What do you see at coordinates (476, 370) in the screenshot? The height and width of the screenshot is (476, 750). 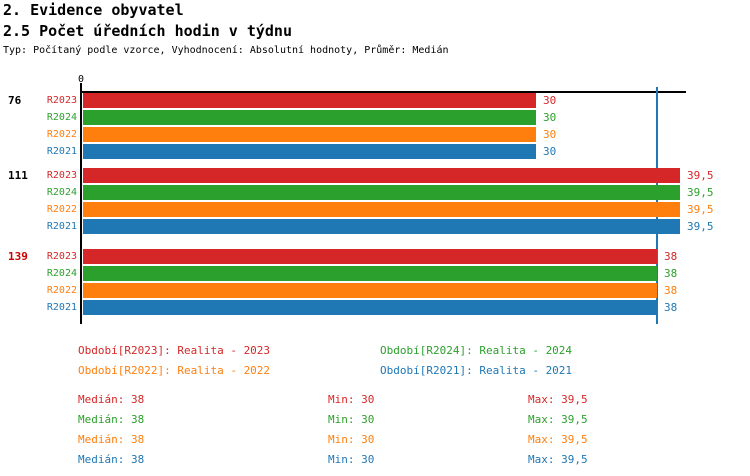 I see `legend-item-R2021: Období[R2021]: Realita - 2021` at bounding box center [476, 370].